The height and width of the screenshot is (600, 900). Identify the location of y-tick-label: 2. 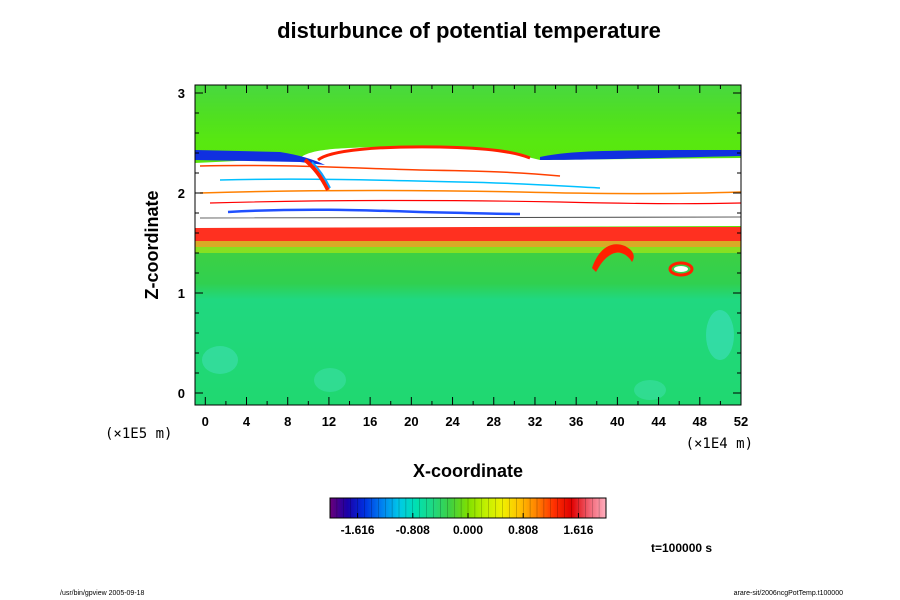
(181, 193).